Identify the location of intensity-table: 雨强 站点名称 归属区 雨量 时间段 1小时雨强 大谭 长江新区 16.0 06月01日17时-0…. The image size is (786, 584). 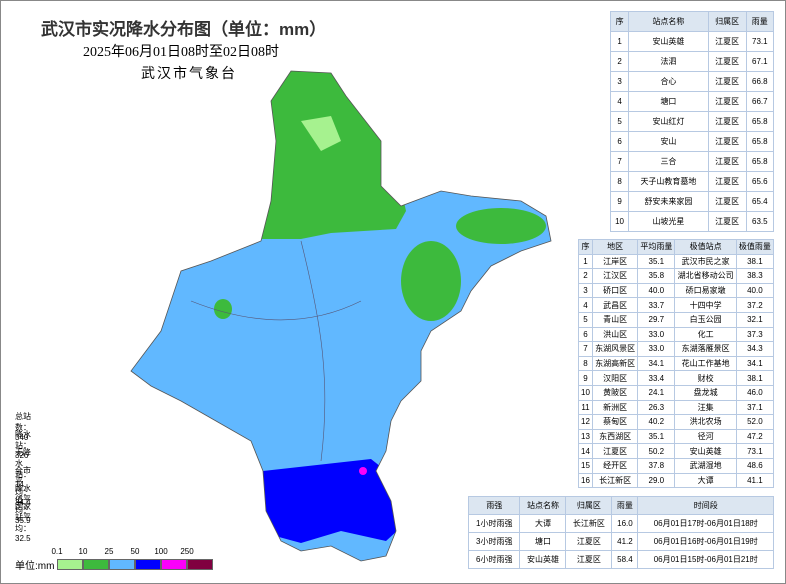
(620, 532).